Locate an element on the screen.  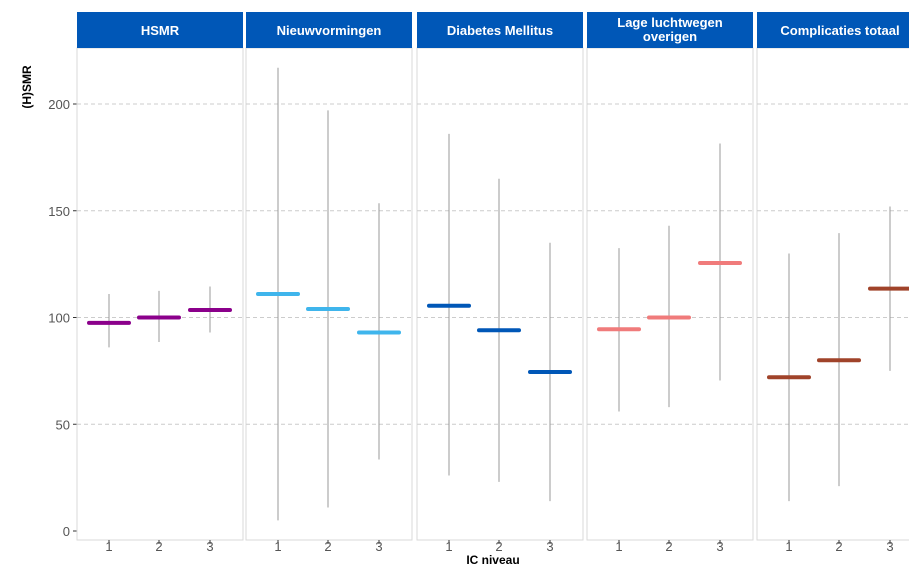
panel-title: Lage luchtwegen is located at coordinates (670, 22).